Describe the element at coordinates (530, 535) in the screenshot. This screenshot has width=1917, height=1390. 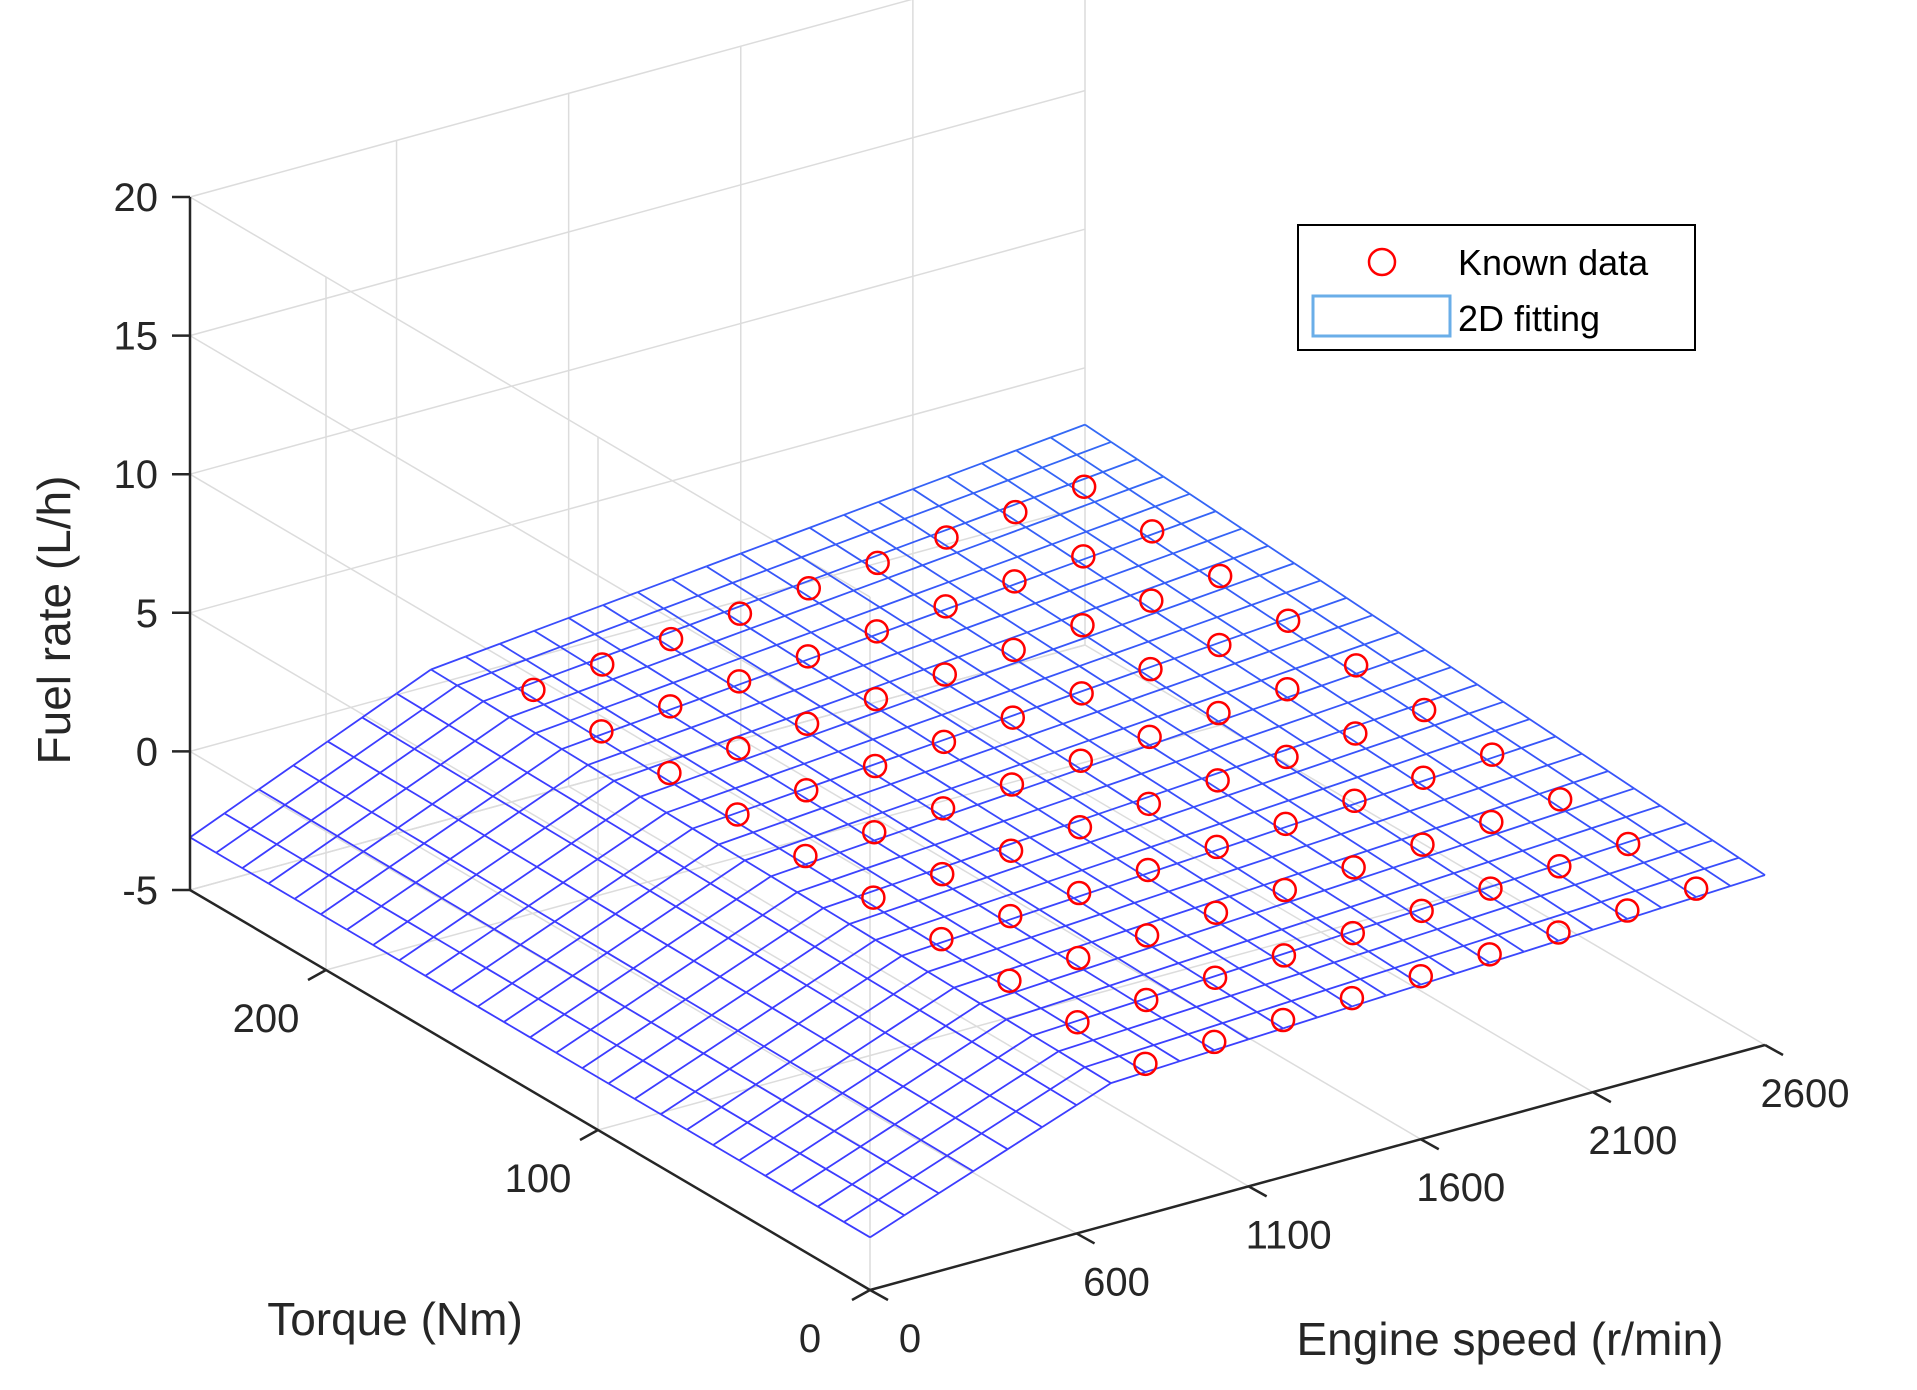
I see `grid-line` at that location.